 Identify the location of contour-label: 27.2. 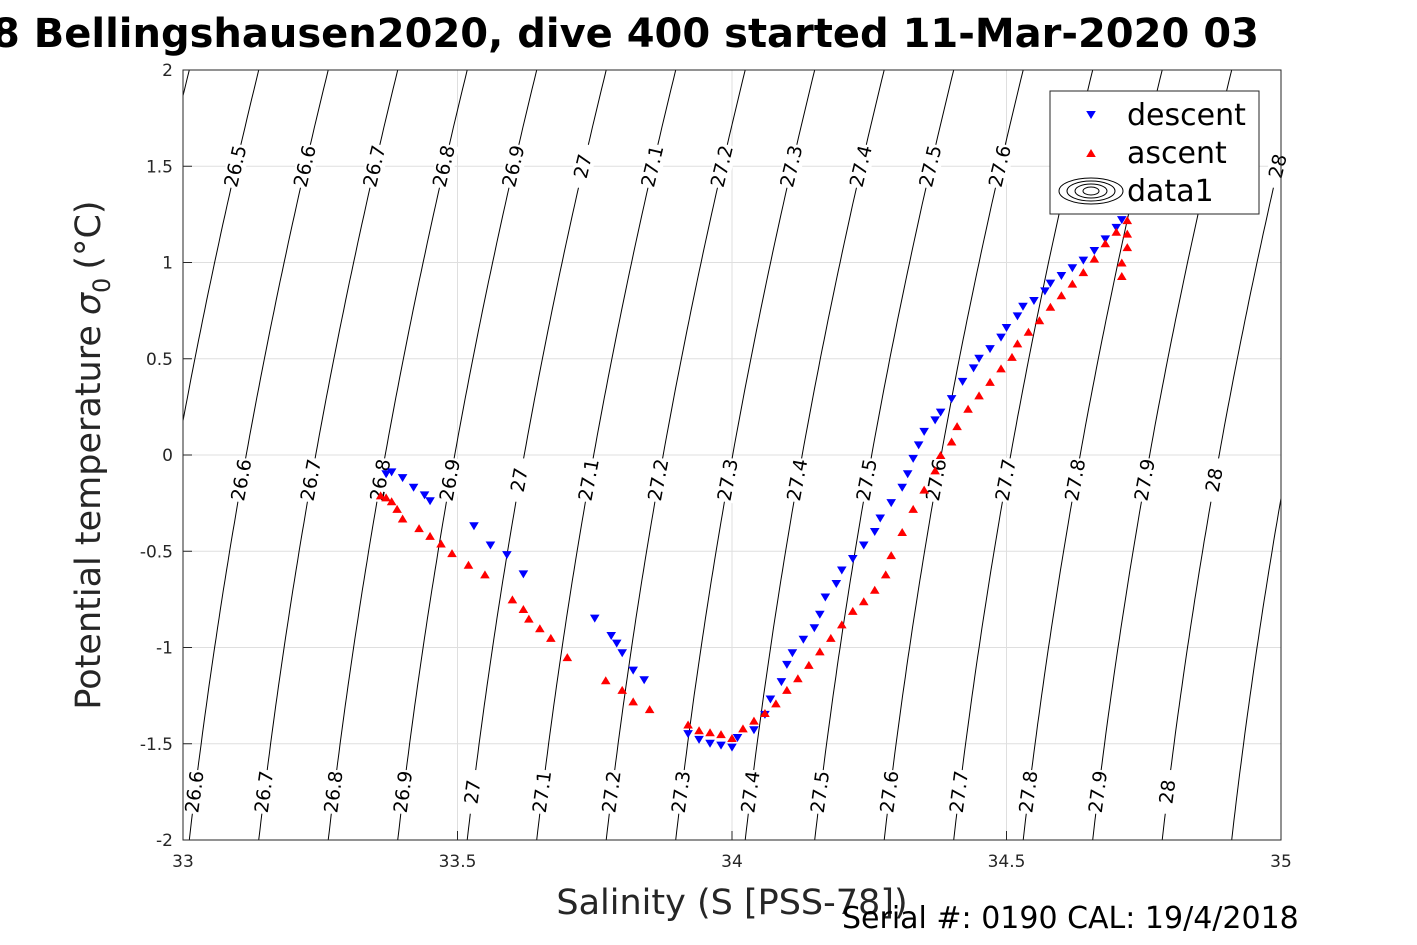
(611, 792).